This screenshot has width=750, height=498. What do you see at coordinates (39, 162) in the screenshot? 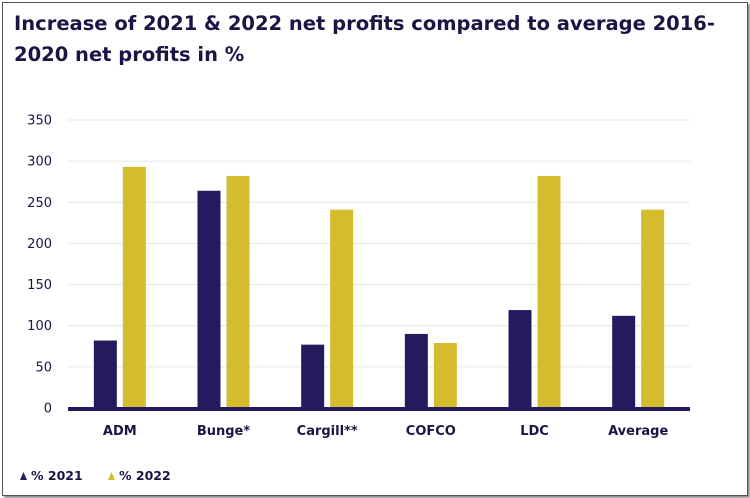
I see `y-tick-label: 300` at bounding box center [39, 162].